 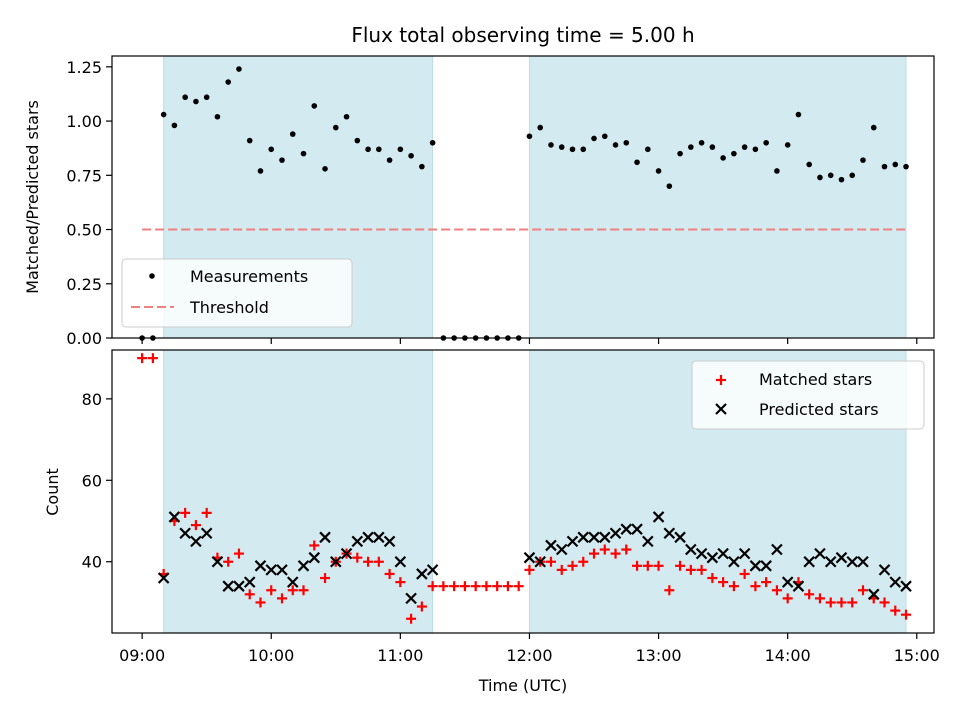 I want to click on top-ytick-label-3: 0.75, so click(x=84, y=175).